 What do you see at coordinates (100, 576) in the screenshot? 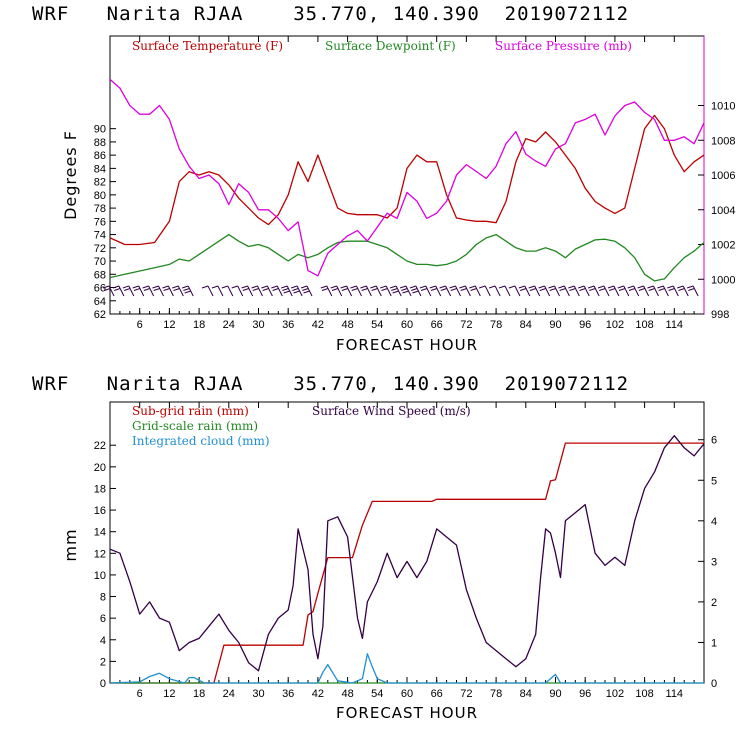
I see `y-tick-label: 10` at bounding box center [100, 576].